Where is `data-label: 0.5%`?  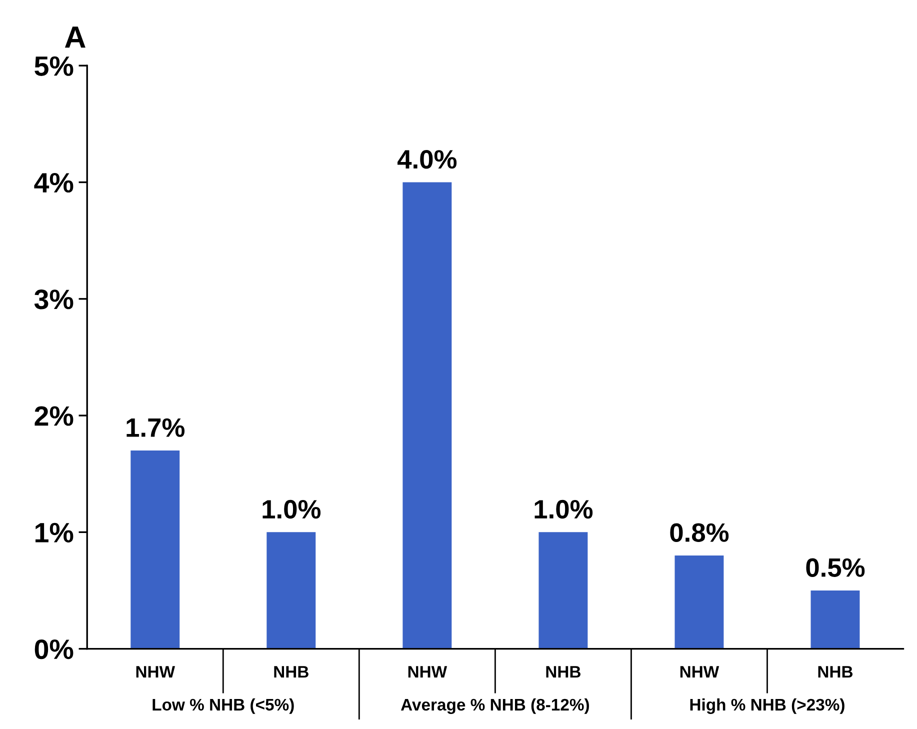 data-label: 0.5% is located at coordinates (835, 567).